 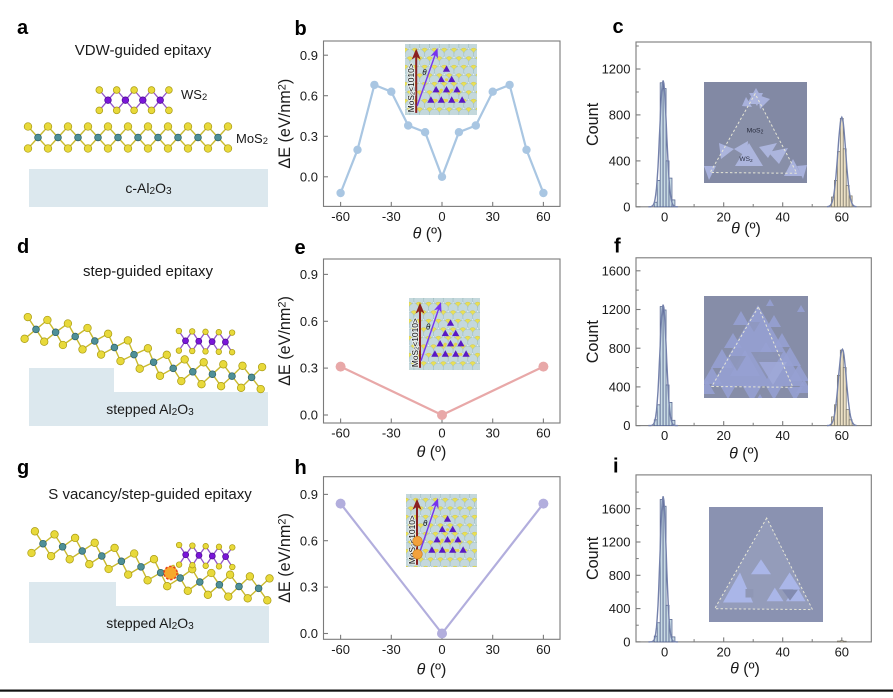 What do you see at coordinates (148, 188) in the screenshot?
I see `svg-text: c-Al2​O3​` at bounding box center [148, 188].